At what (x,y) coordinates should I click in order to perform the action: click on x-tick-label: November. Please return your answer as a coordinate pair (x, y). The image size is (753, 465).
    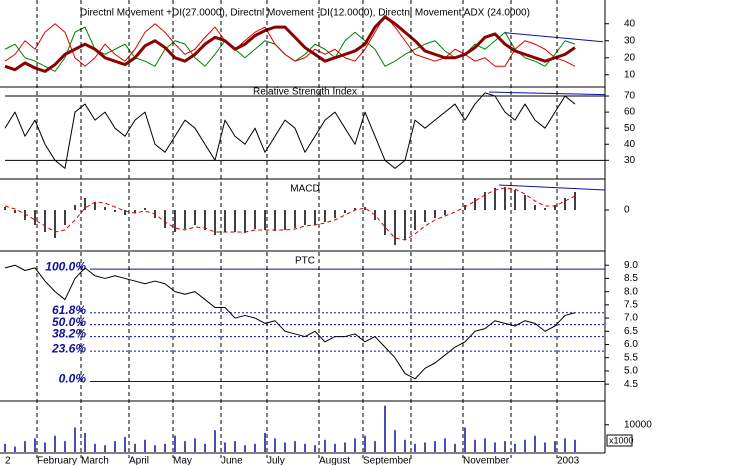
    Looking at the image, I should click on (486, 460).